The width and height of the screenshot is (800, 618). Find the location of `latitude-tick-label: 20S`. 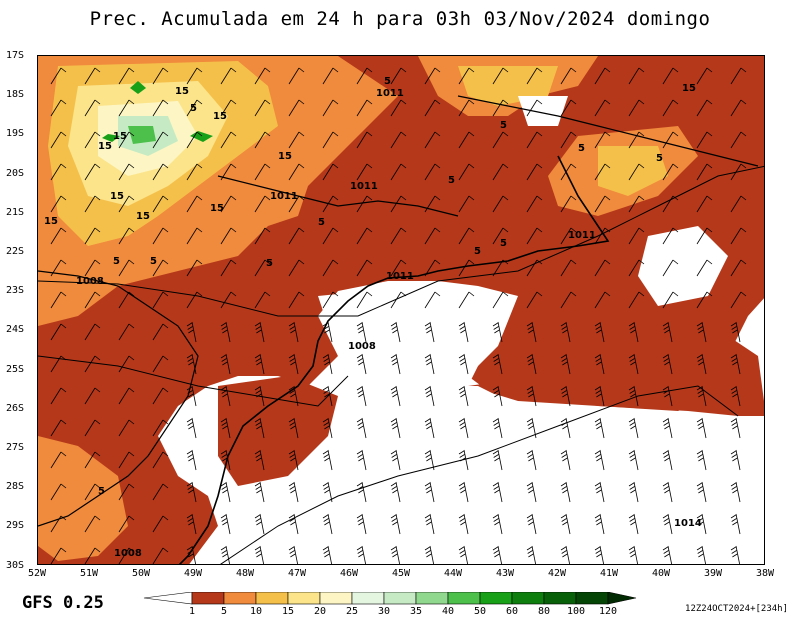

latitude-tick-label: 20S is located at coordinates (15, 173).